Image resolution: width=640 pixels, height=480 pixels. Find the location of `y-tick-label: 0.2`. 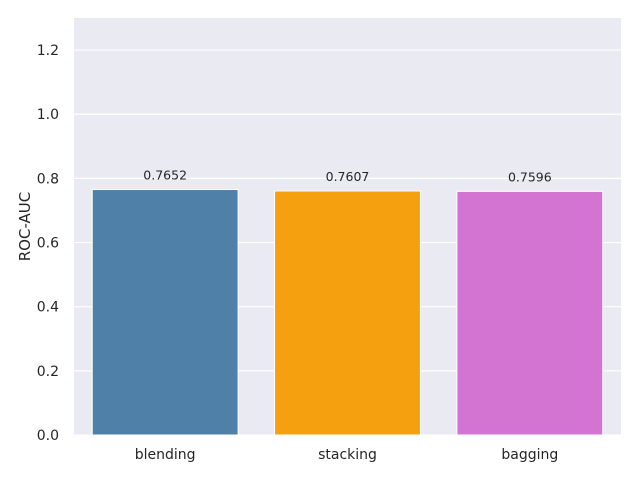

y-tick-label: 0.2 is located at coordinates (48, 372).